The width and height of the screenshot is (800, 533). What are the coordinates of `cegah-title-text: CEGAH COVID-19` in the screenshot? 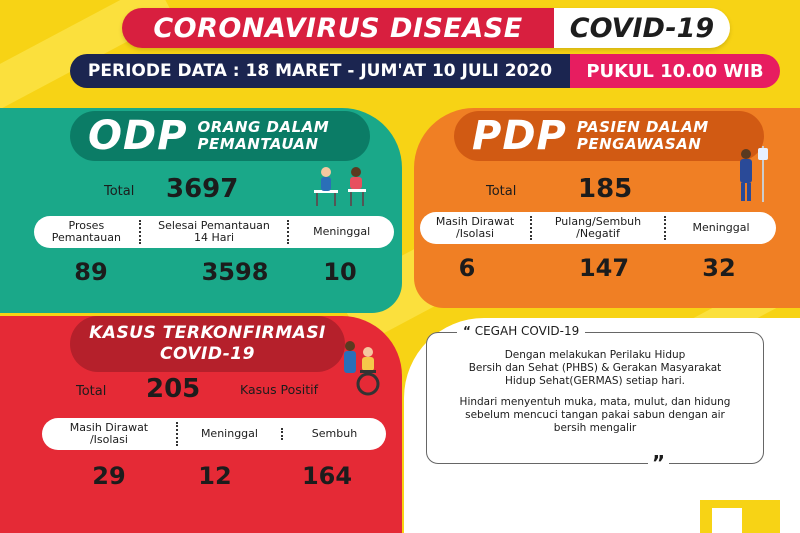 It's located at (527, 331).